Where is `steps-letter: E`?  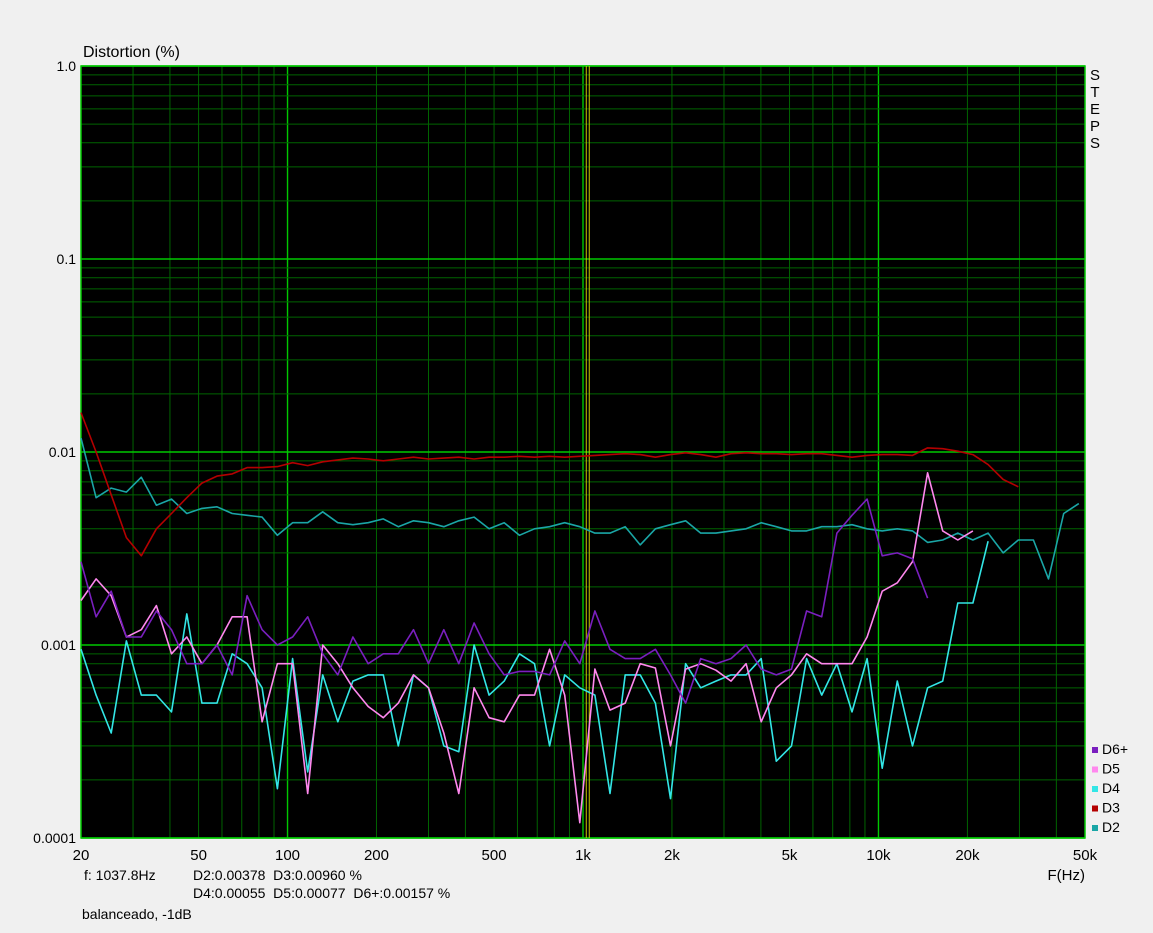
steps-letter: E is located at coordinates (1095, 109).